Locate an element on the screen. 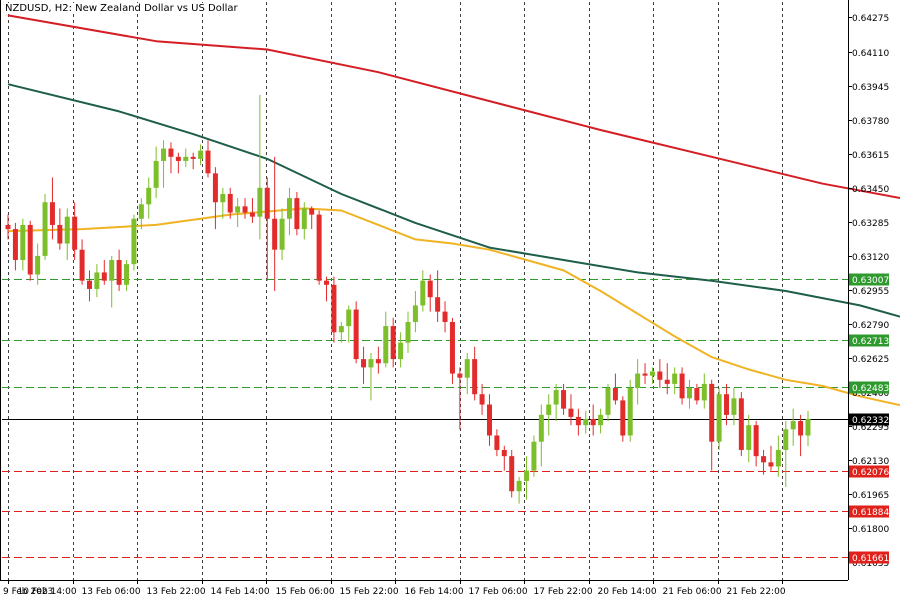 Image resolution: width=900 pixels, height=600 pixels. price-tick-label: 0.63450 is located at coordinates (870, 190).